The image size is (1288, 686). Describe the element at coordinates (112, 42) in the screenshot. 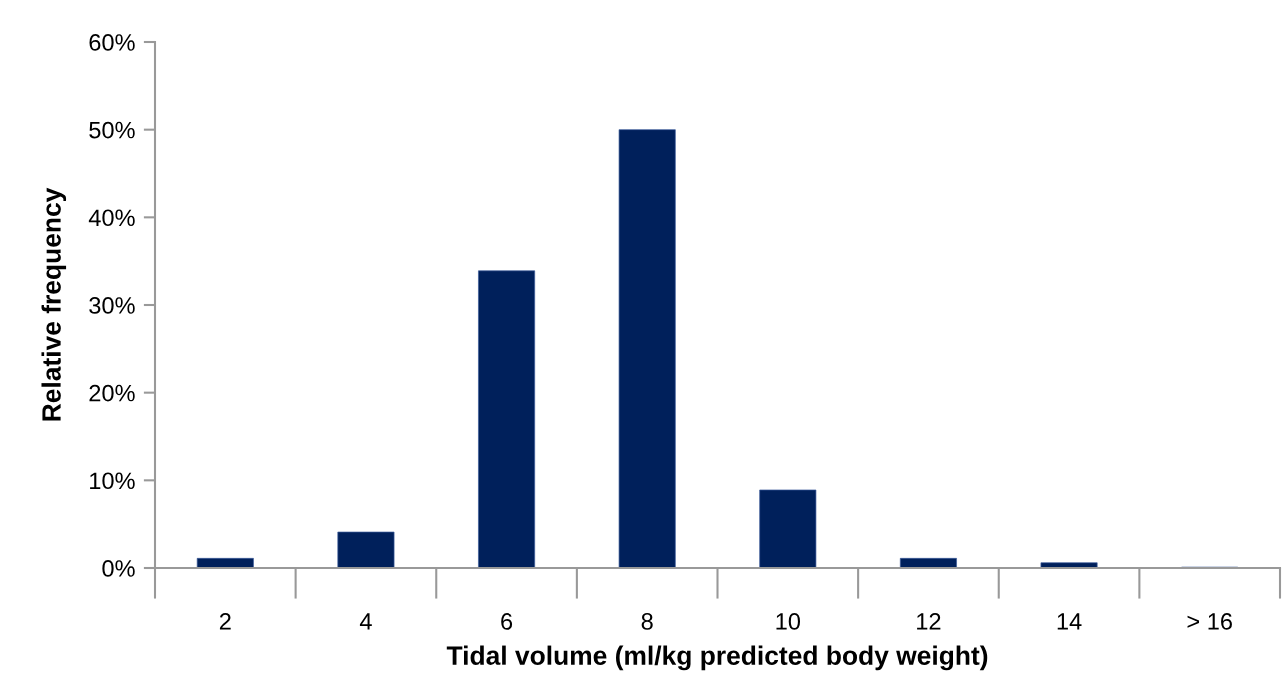

I see `y-tick-label: 60%` at that location.